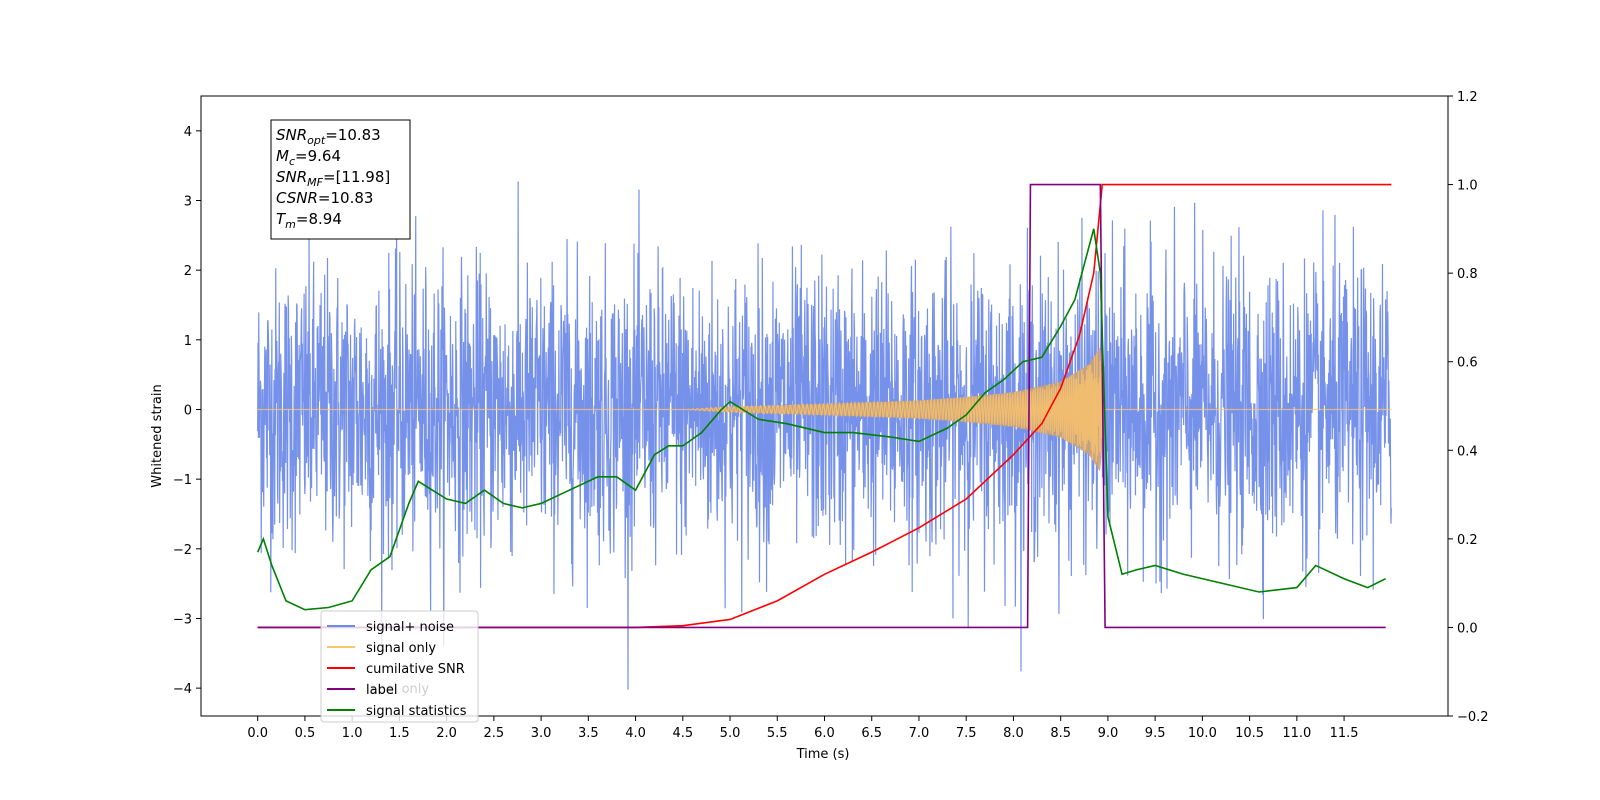 This screenshot has height=800, width=1600. I want to click on x-tick-label: 3.0, so click(541, 733).